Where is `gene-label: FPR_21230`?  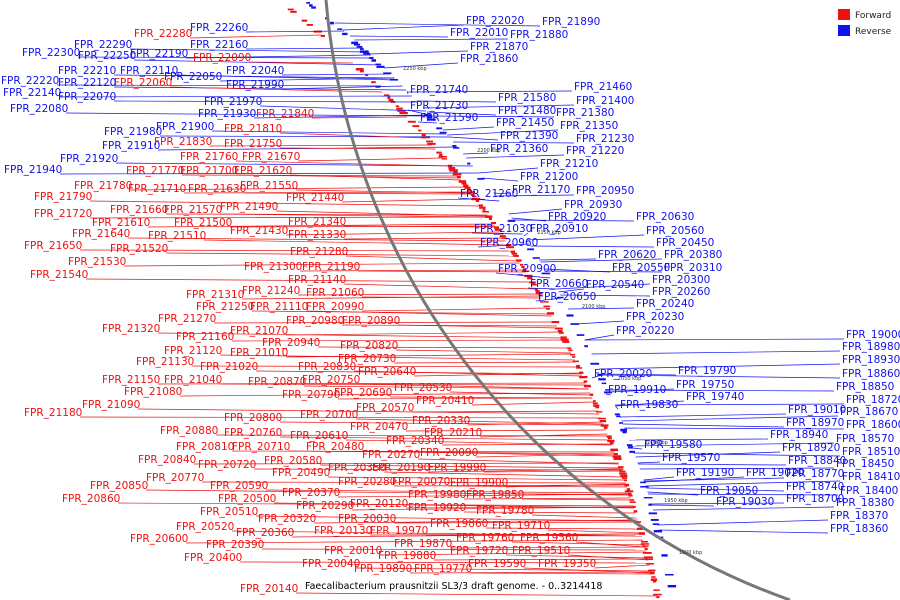 gene-label: FPR_21230 is located at coordinates (605, 139).